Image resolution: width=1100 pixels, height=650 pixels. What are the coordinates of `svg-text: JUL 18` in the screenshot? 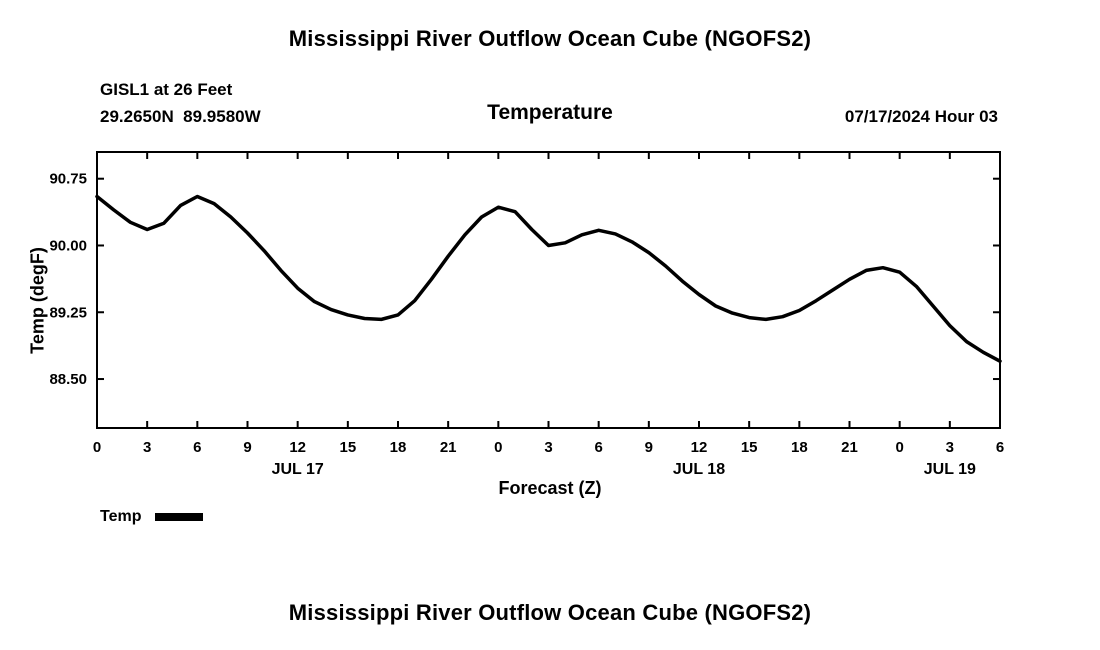 It's located at (699, 469).